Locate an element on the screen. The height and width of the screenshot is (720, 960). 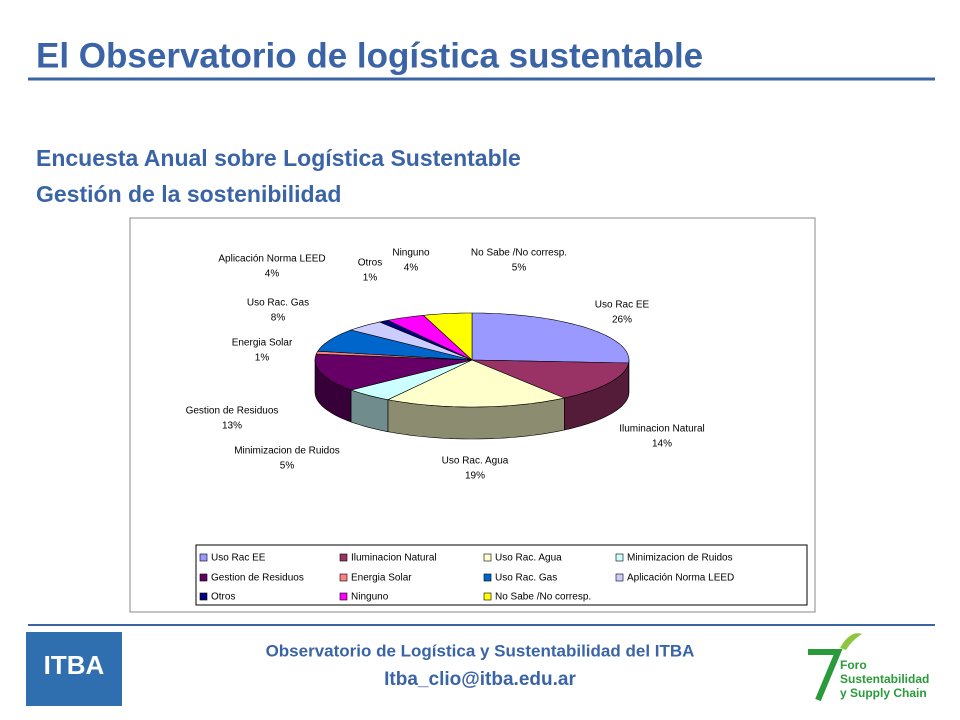
data-label-value: 19% is located at coordinates (475, 476).